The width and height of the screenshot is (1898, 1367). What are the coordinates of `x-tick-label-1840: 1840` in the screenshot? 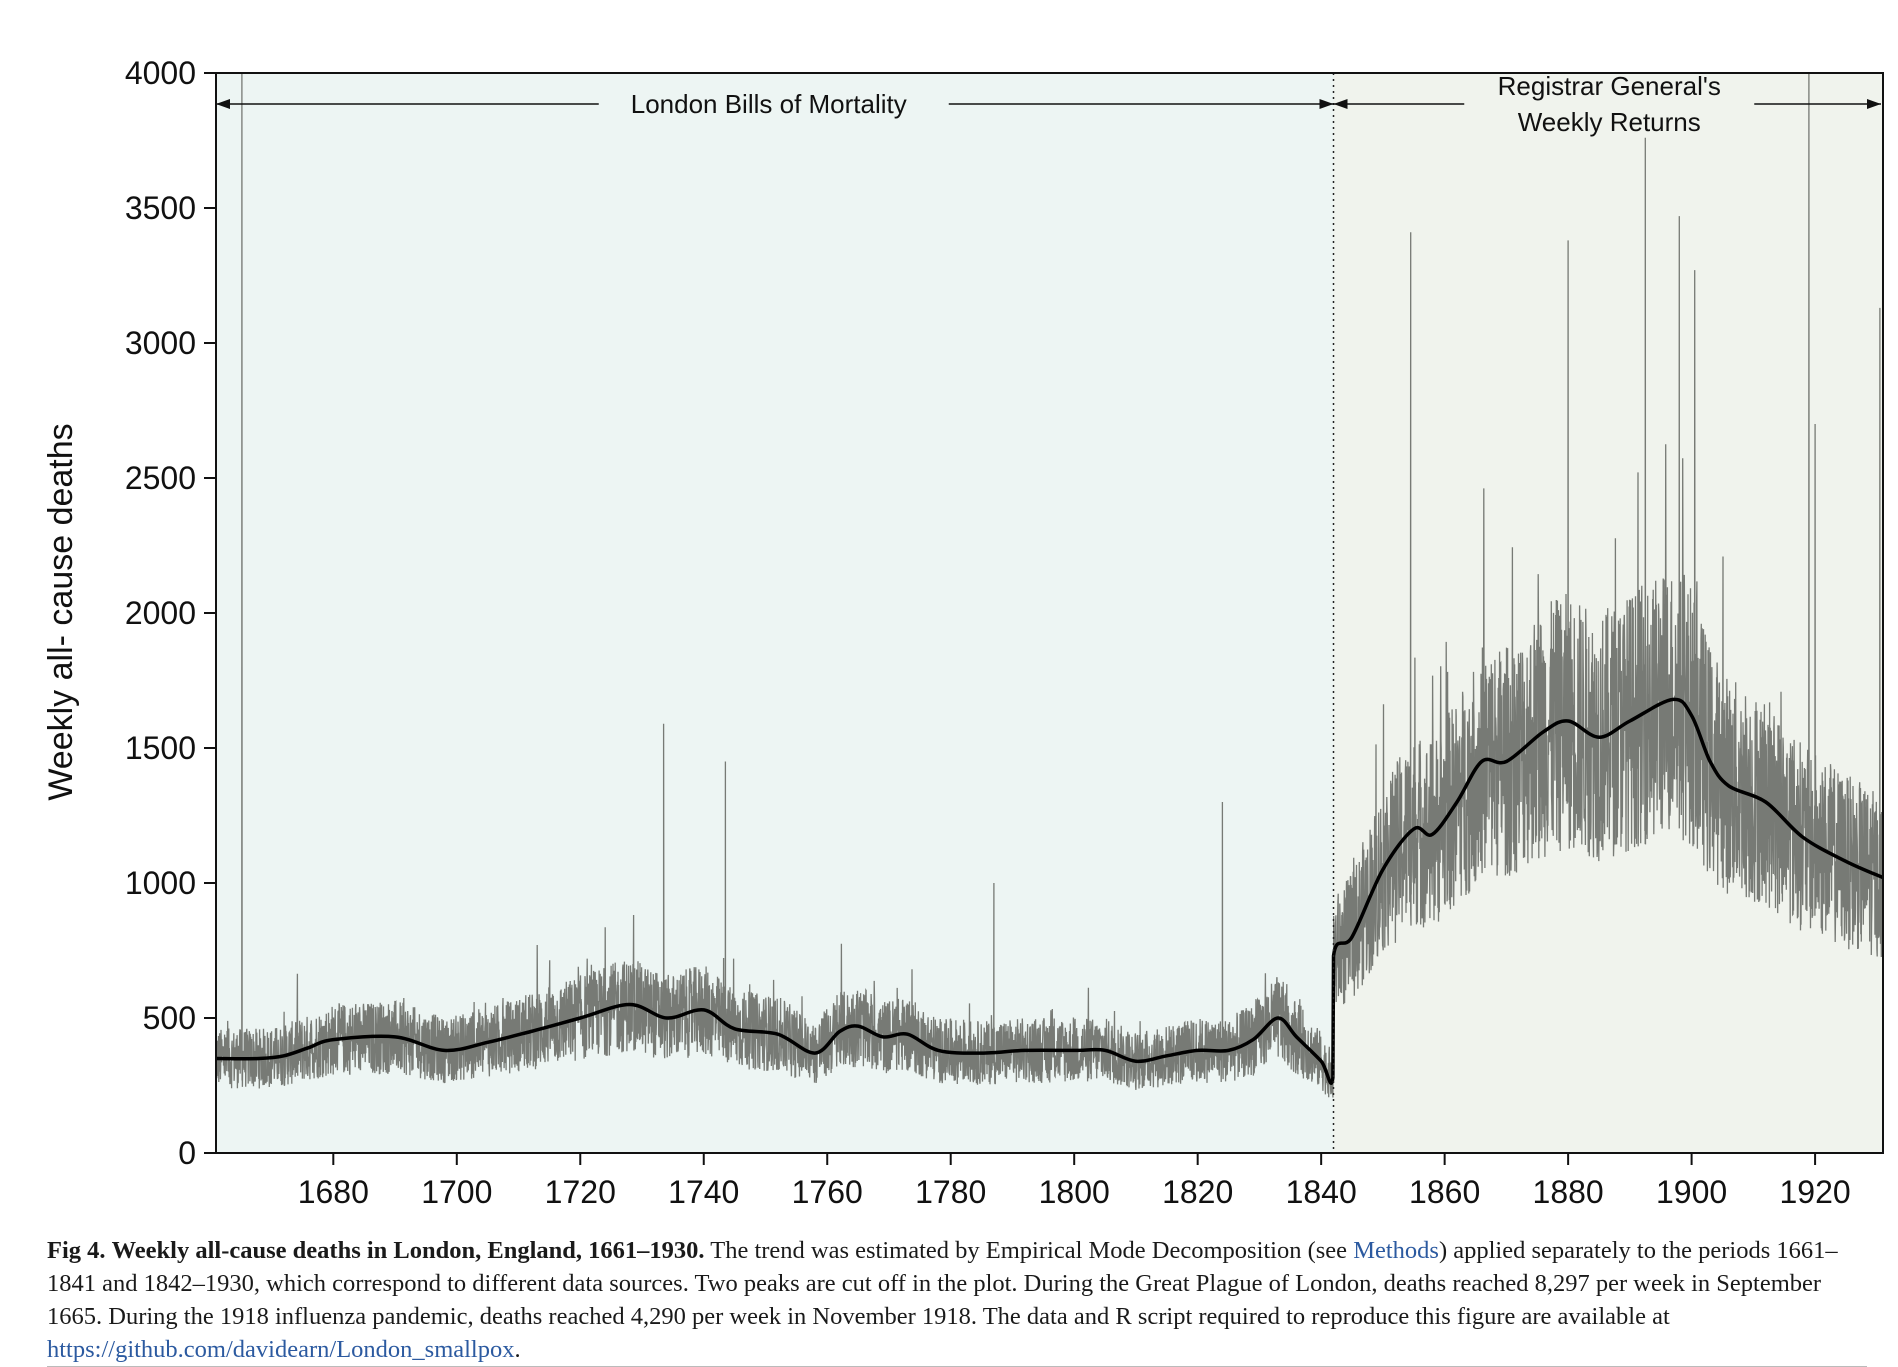 It's located at (1321, 1192).